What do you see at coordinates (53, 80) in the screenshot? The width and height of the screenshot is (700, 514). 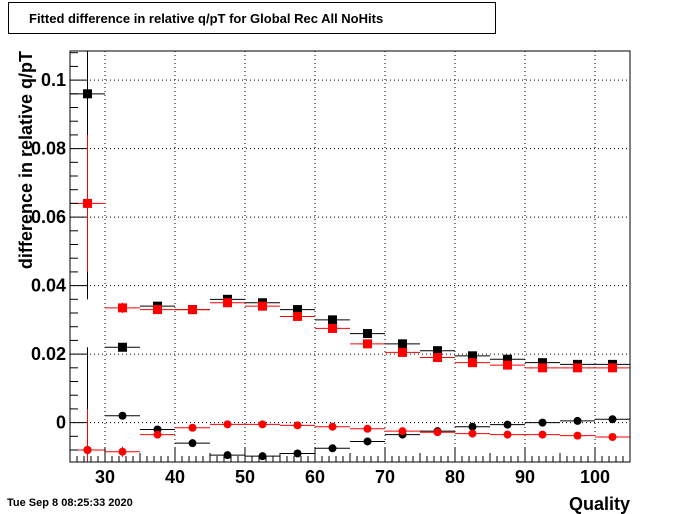 I see `y-tick-label: 0.1` at bounding box center [53, 80].